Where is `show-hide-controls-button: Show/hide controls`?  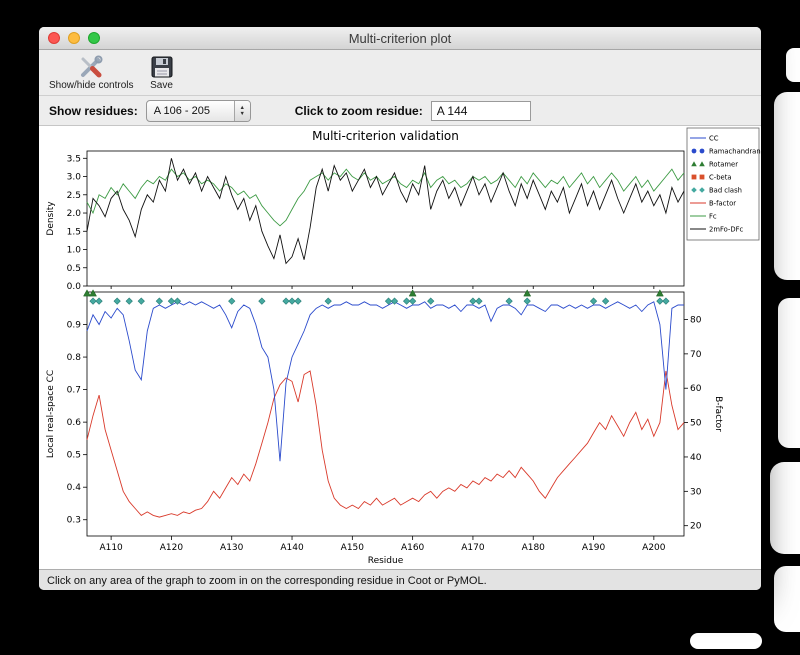
show-hide-controls-button: Show/hide controls is located at coordinates (91, 72).